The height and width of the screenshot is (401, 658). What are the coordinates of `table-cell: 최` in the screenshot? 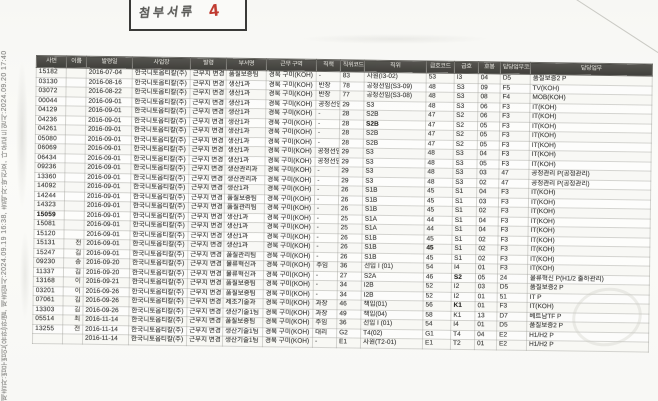 It's located at (72, 319).